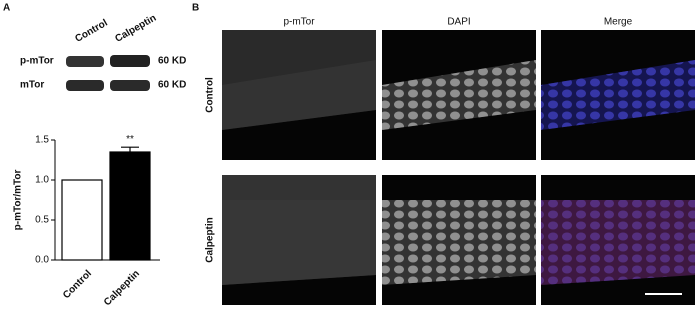  What do you see at coordinates (6, 8) in the screenshot?
I see `panel-label: A` at bounding box center [6, 8].